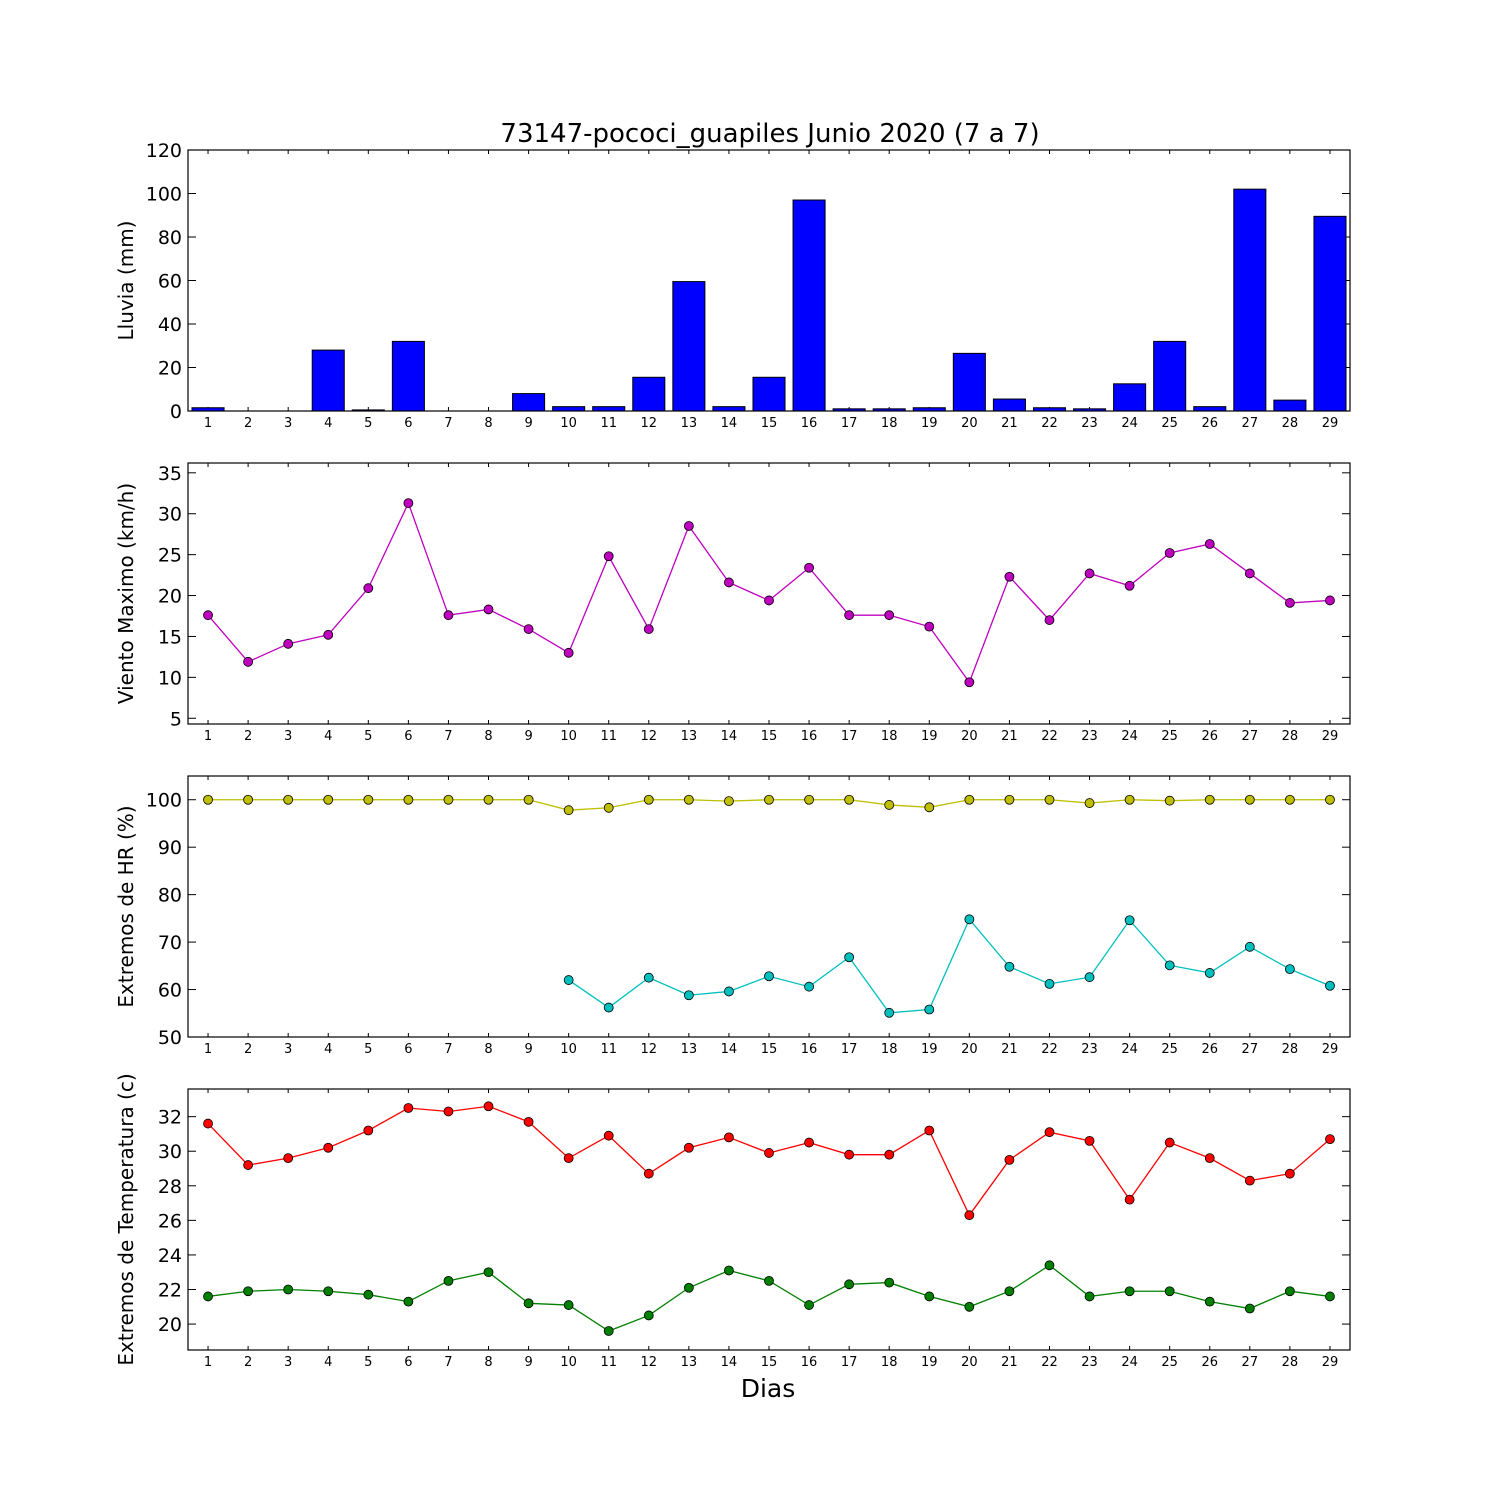 The image size is (1500, 1500). Describe the element at coordinates (528, 1362) in the screenshot. I see `x-tick-label: 9` at that location.